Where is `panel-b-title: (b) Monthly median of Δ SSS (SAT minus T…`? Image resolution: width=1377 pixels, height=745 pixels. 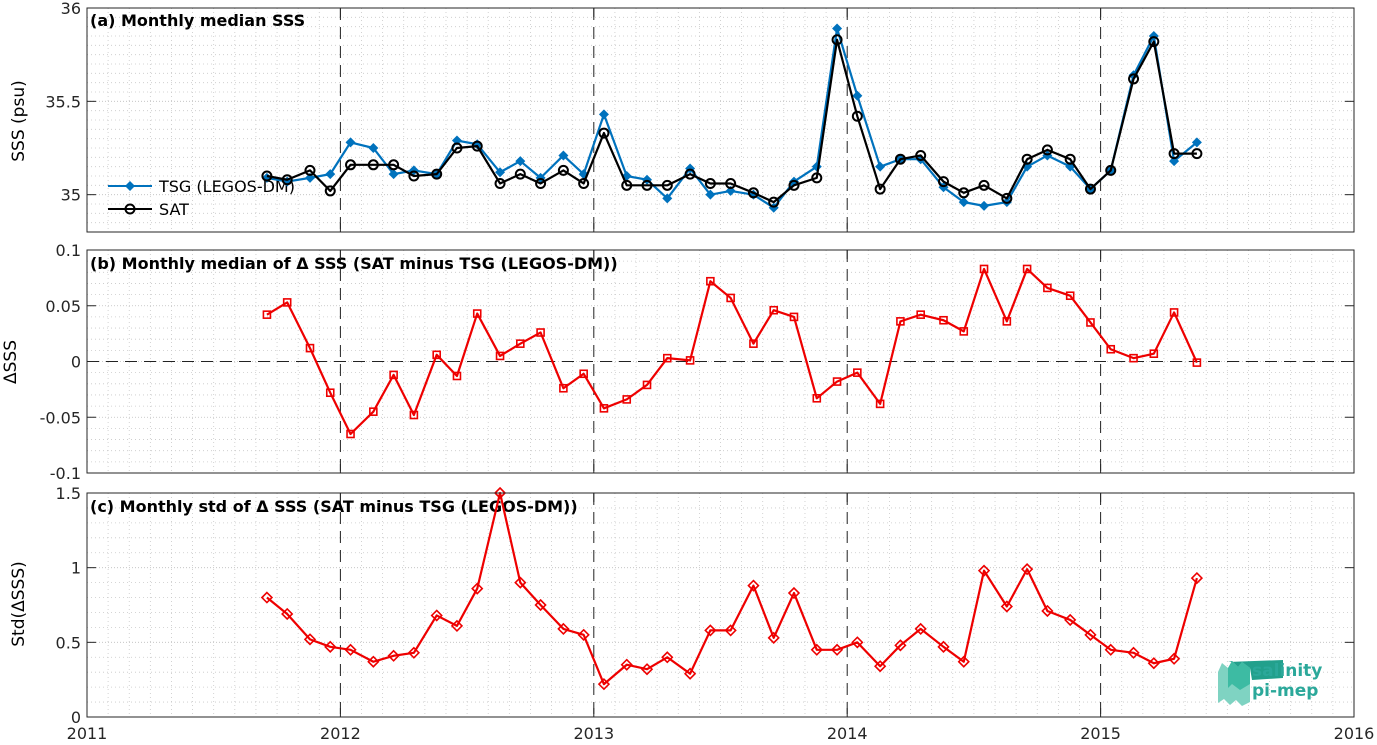
panel-b-title: (b) Monthly median of Δ SSS (SAT minus T… is located at coordinates (354, 263).